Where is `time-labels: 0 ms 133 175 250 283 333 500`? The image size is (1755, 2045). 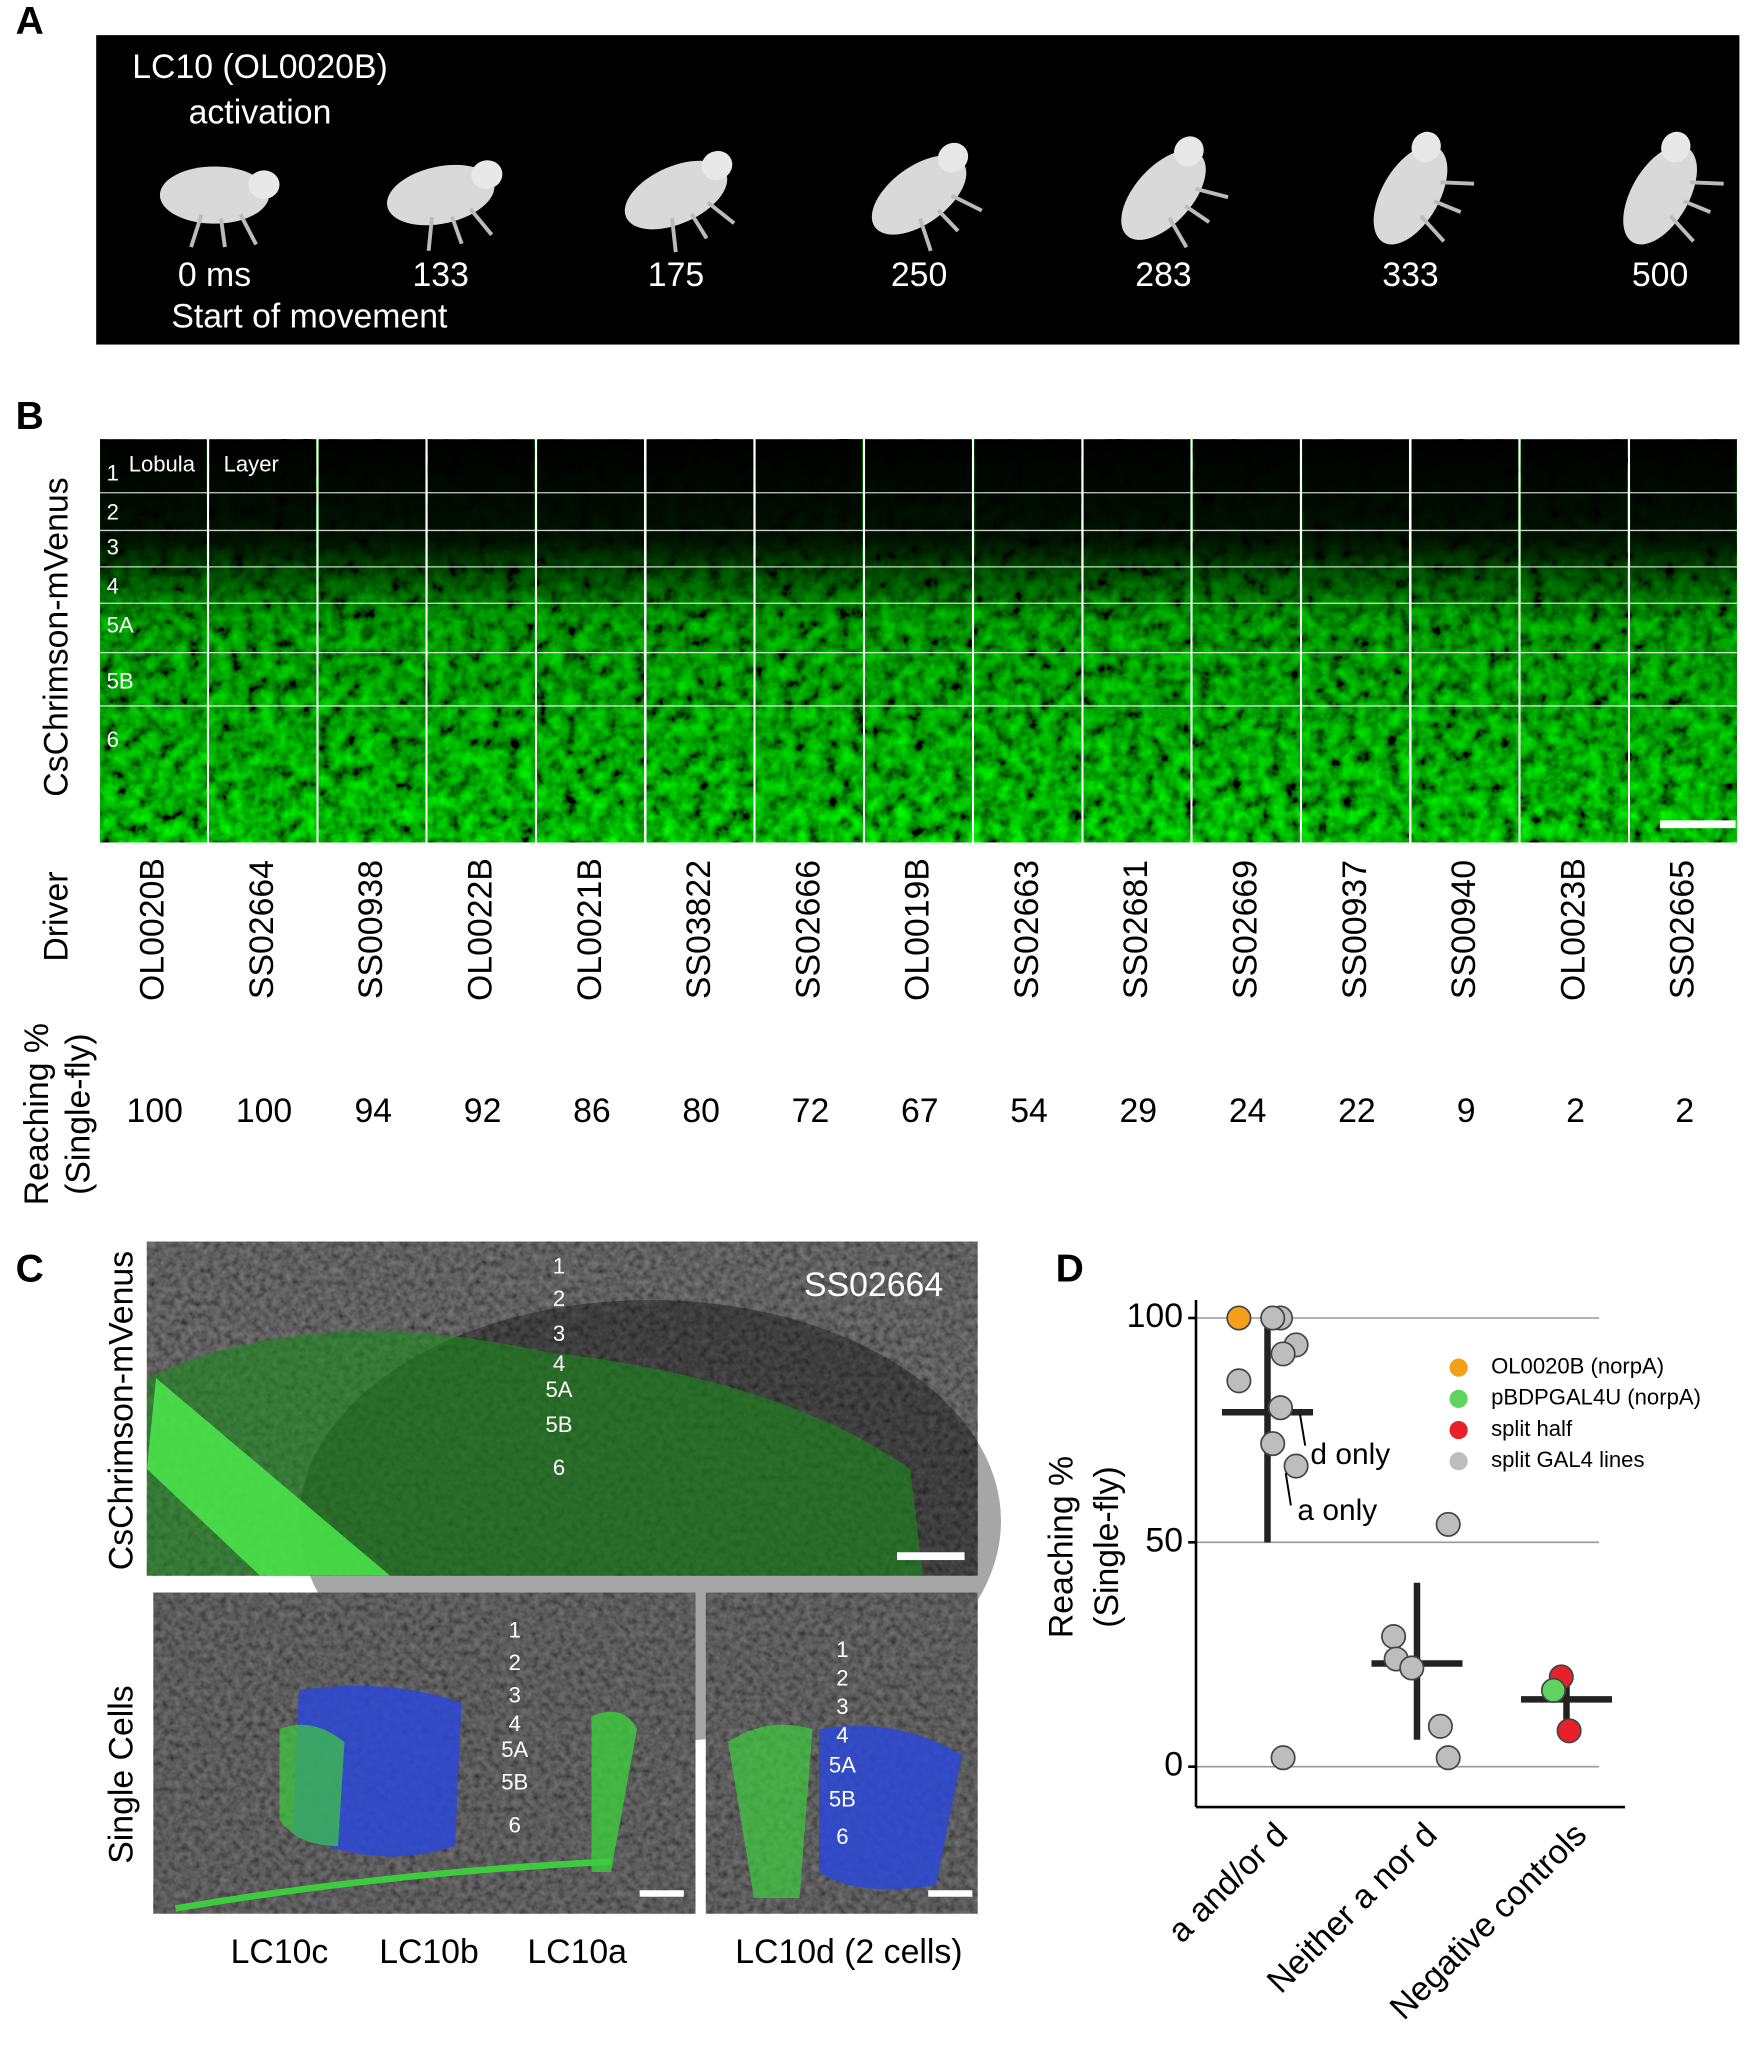
time-labels: 0 ms 133 175 250 283 333 500 is located at coordinates (941, 212).